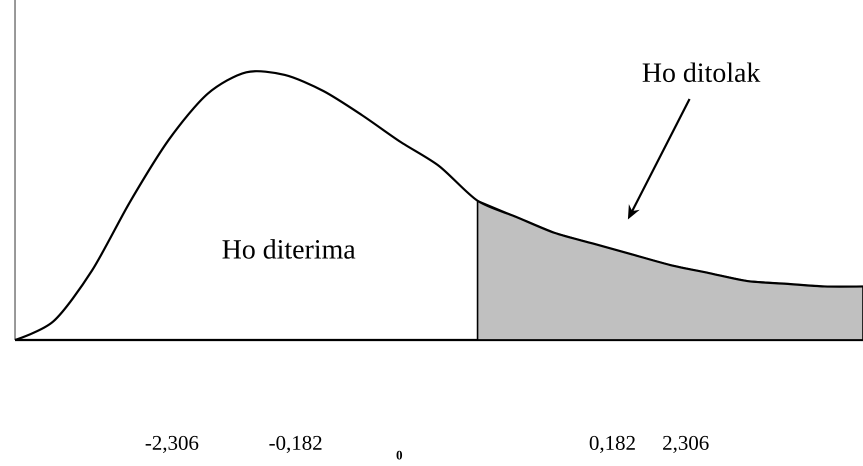 The height and width of the screenshot is (466, 863). I want to click on text: -0,182, so click(295, 444).